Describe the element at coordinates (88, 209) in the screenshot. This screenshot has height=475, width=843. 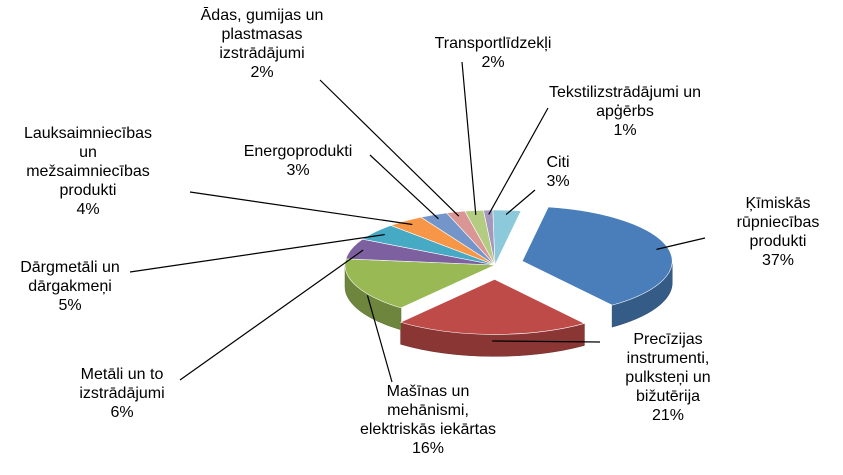
I see `value-label: 4%` at that location.